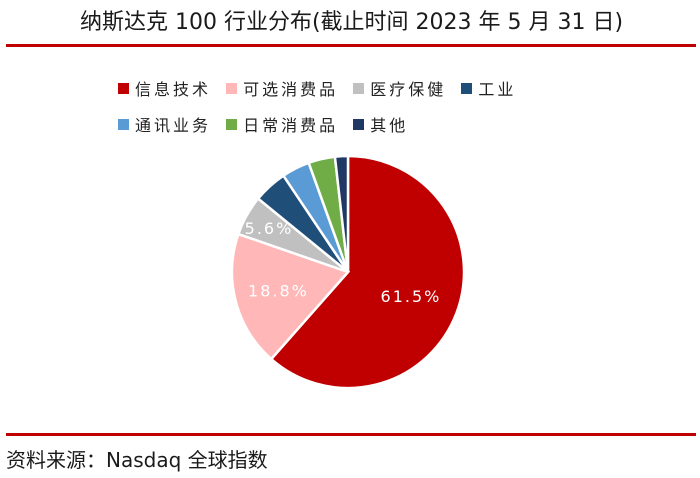 The width and height of the screenshot is (700, 478). I want to click on chart-title: 纳斯达克 100 行业分布(截止时间 2023 年 5 月 31 日), so click(352, 22).